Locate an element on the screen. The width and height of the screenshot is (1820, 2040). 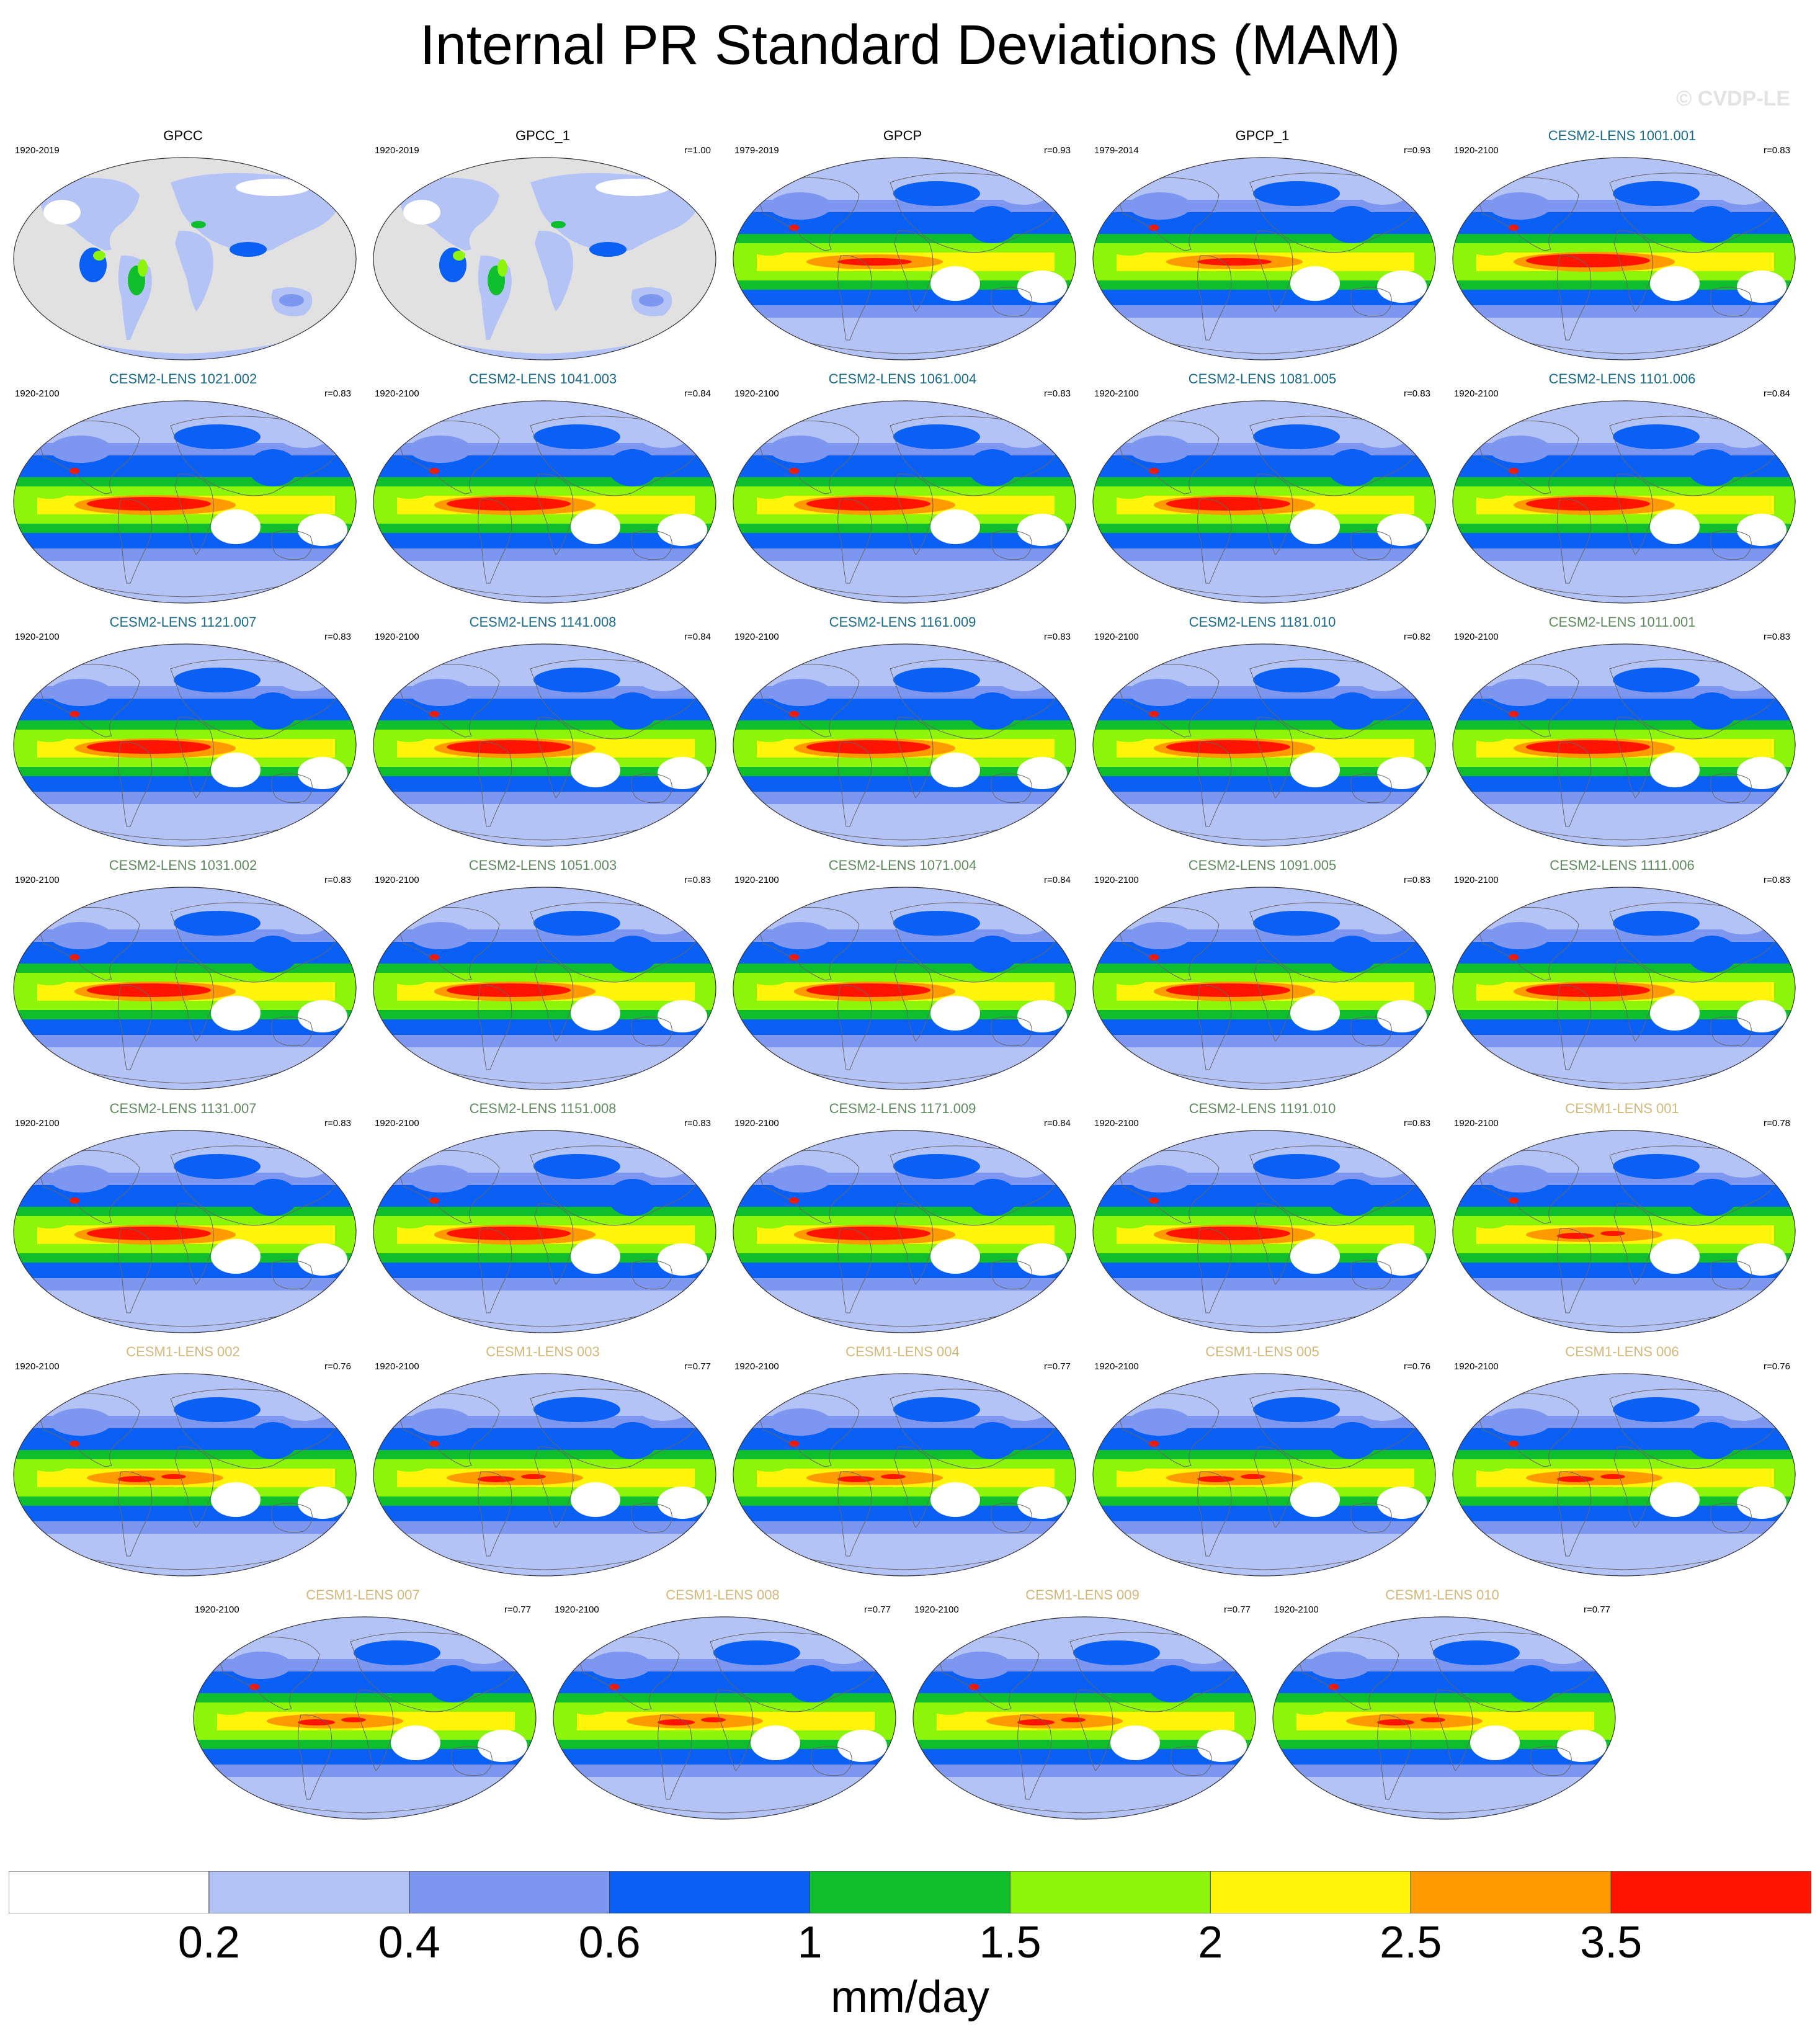
map-panel: GPCC_1 1920-2019 r=1.00 is located at coordinates (543, 244).